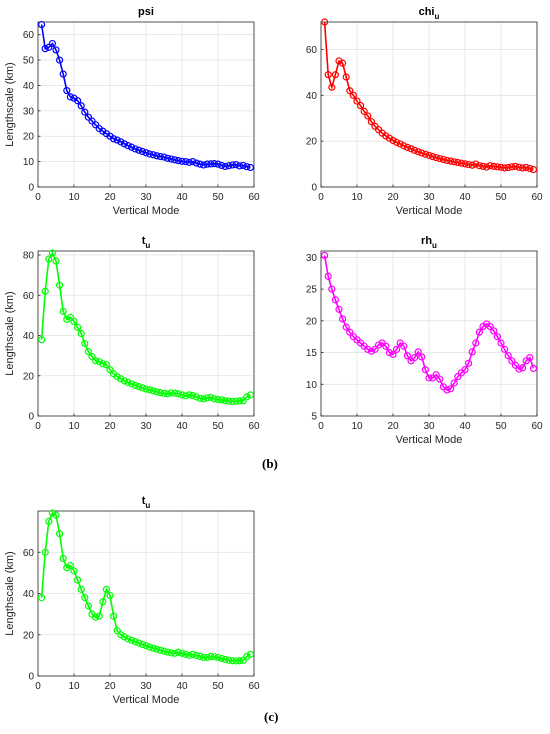  What do you see at coordinates (271, 716) in the screenshot?
I see `panel-label-c: (c)` at bounding box center [271, 716].